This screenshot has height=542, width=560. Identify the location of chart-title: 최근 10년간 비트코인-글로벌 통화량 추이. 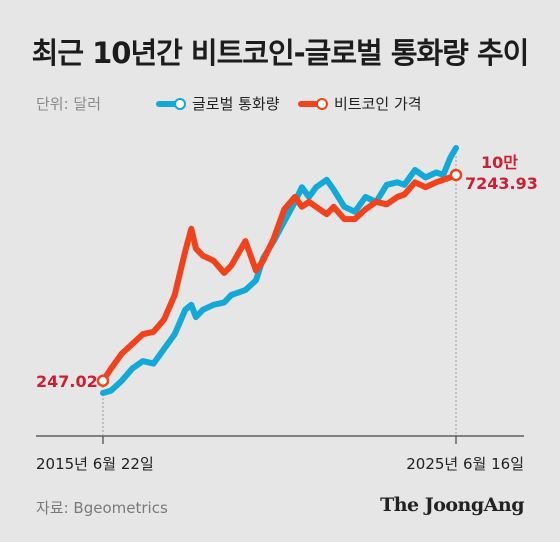
(280, 53).